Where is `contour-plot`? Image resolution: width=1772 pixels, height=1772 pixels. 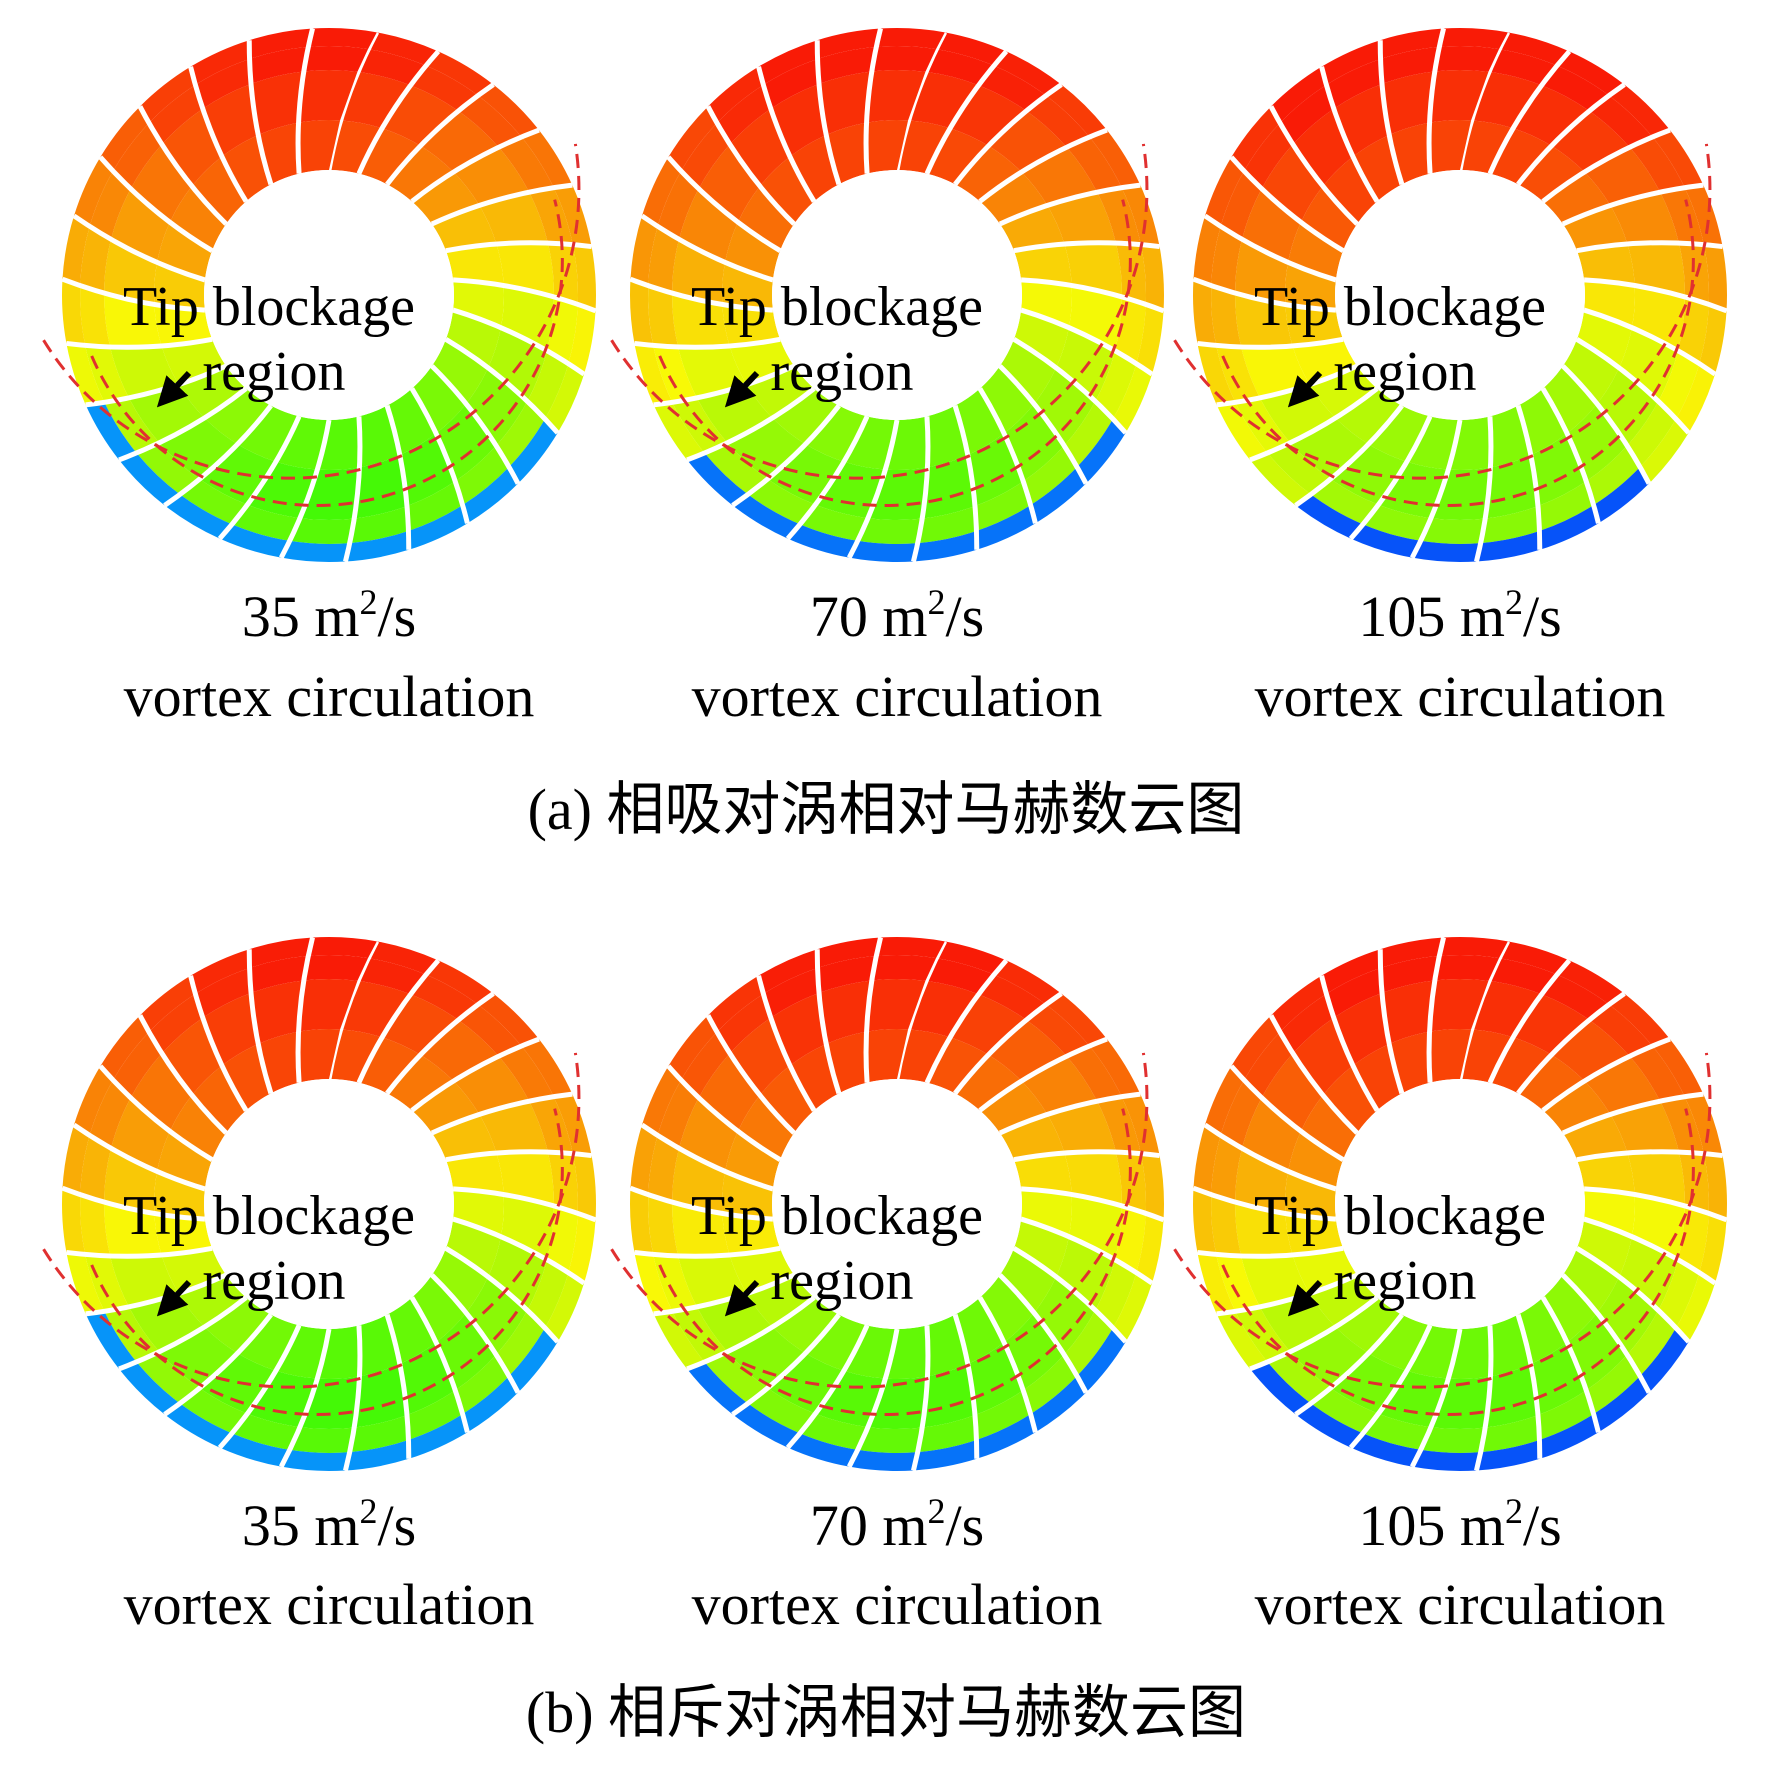 contour-plot is located at coordinates (887, 295).